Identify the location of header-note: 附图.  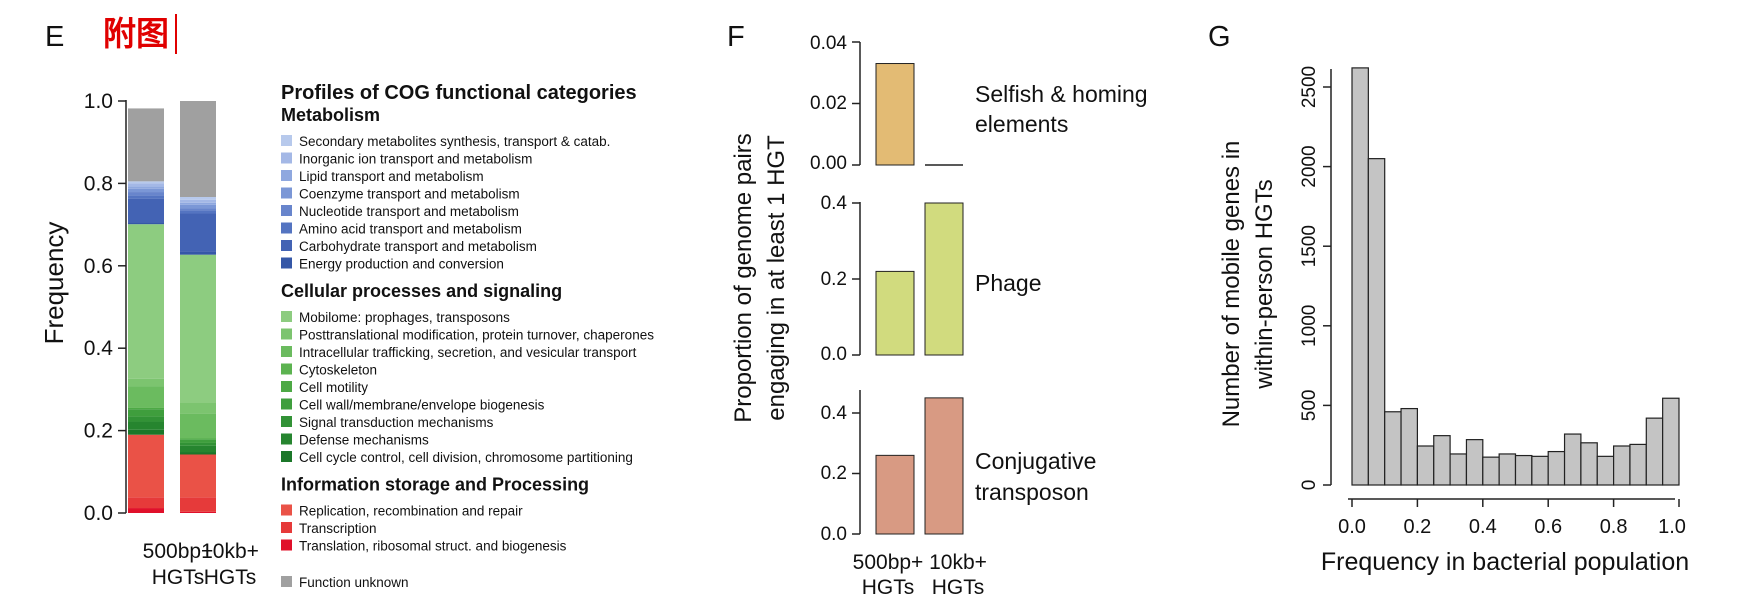
(136, 33).